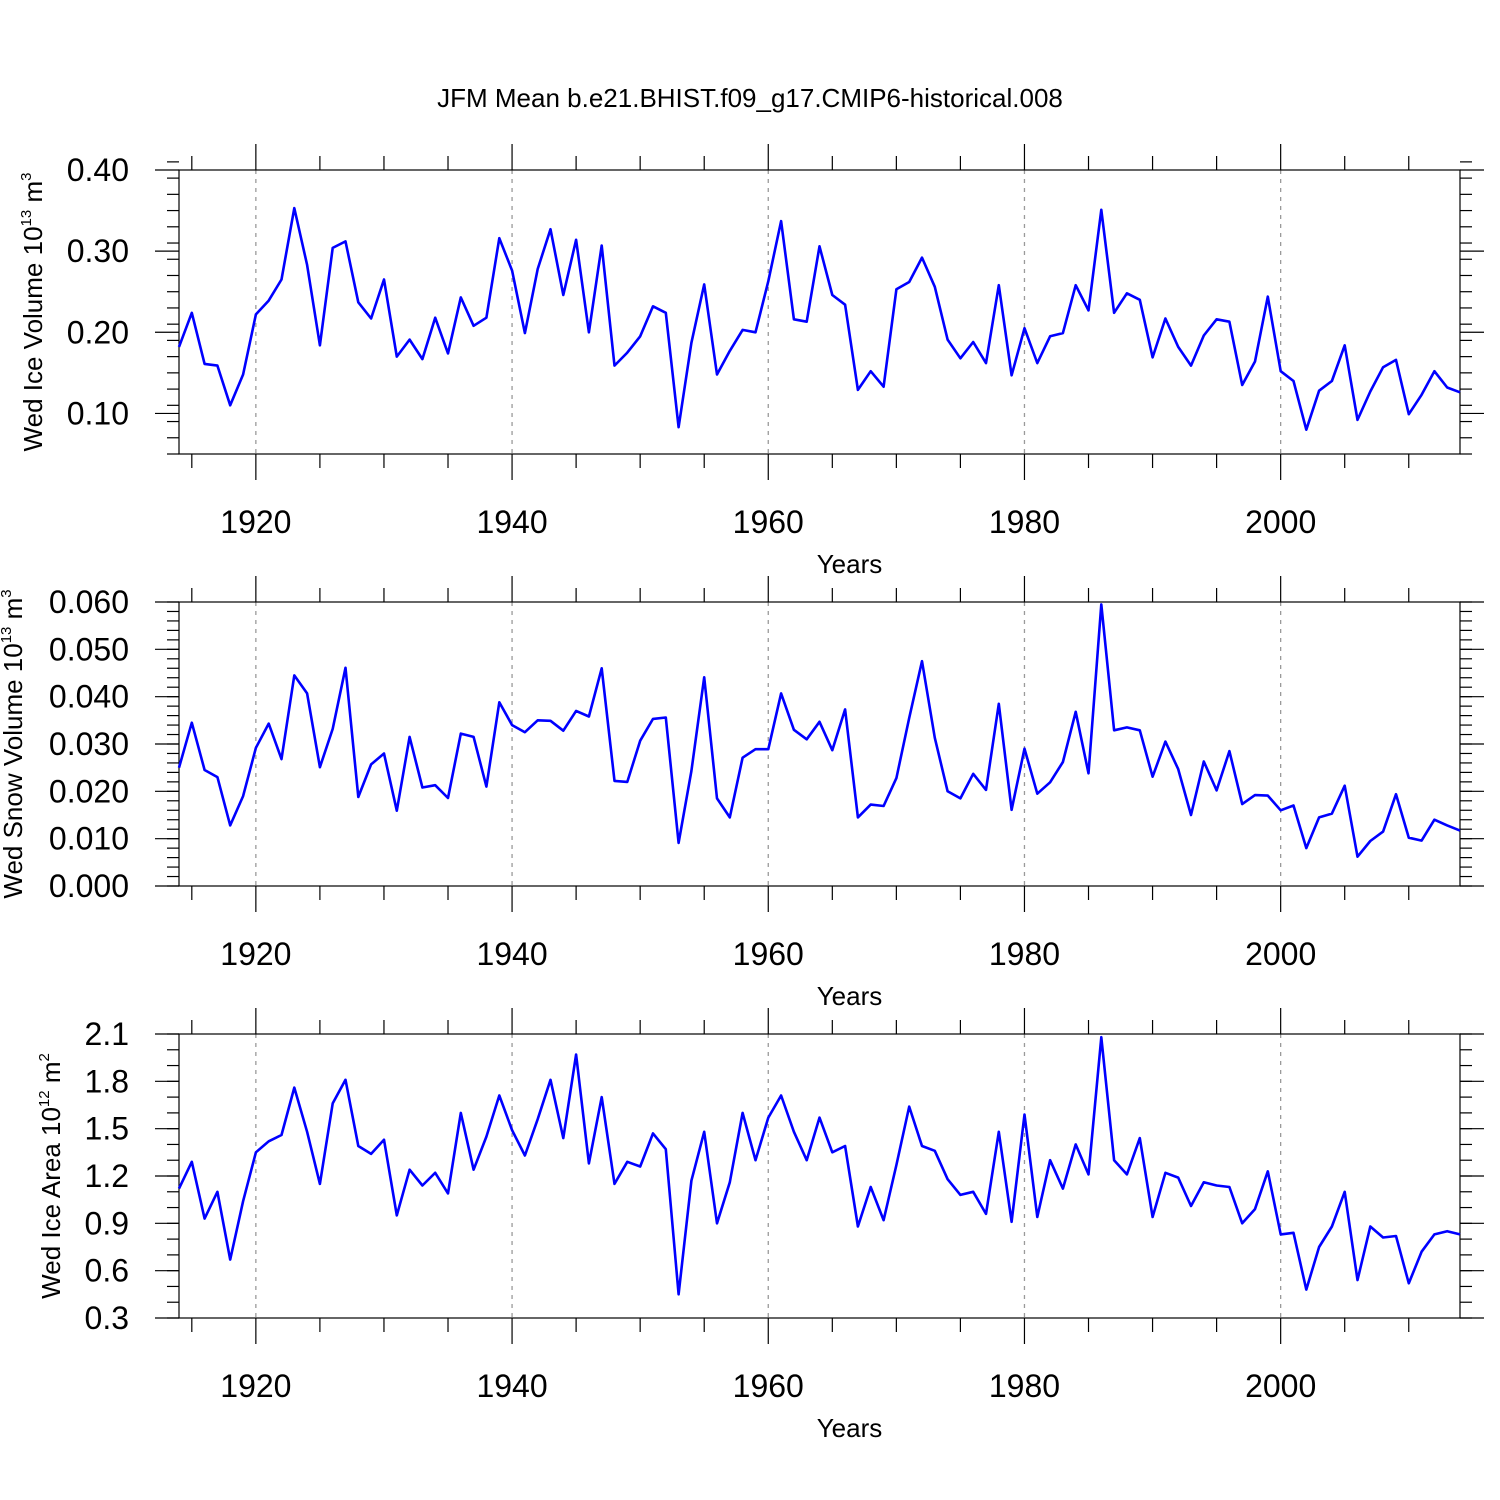  What do you see at coordinates (107, 1034) in the screenshot?
I see `y-tick-label: 2.1` at bounding box center [107, 1034].